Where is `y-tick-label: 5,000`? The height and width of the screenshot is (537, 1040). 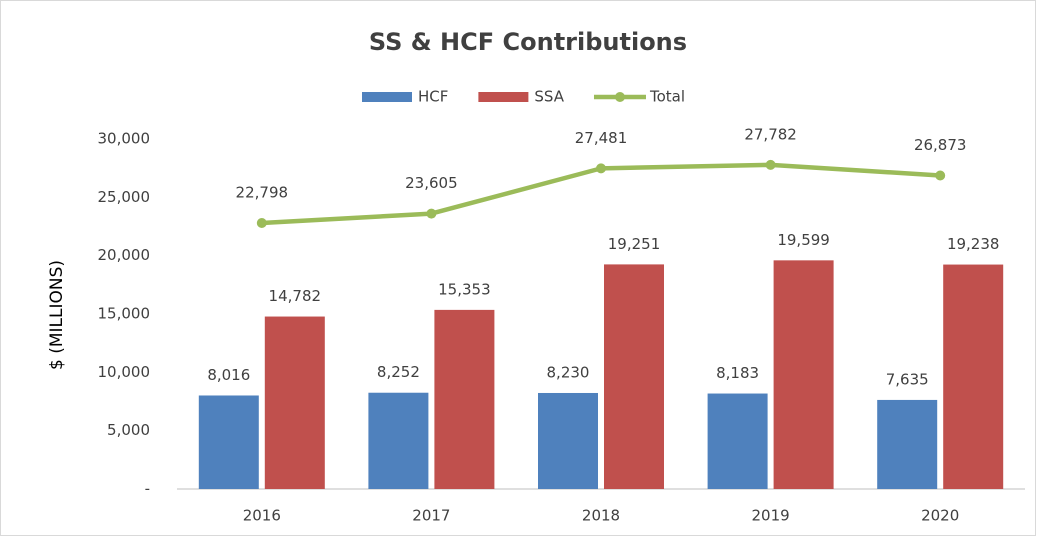
y-tick-label: 5,000 is located at coordinates (128, 430).